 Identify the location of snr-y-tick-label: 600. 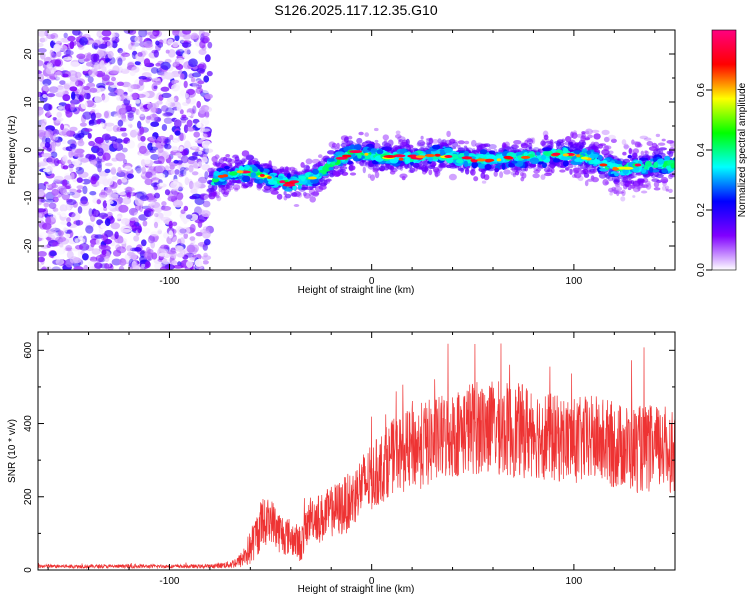
(28, 350).